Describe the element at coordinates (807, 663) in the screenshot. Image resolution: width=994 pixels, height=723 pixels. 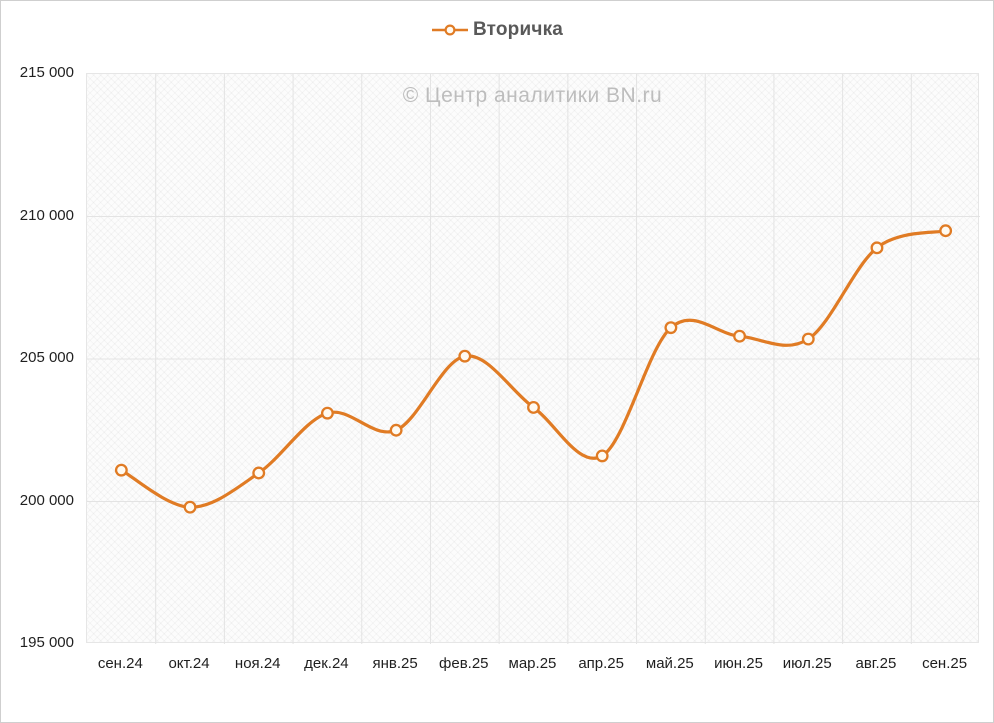
I see `x-axis-tick-label: июл.25` at that location.